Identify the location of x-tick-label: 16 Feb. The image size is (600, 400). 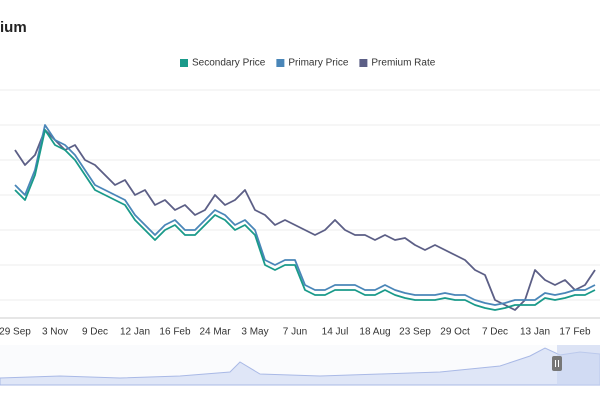
(175, 332).